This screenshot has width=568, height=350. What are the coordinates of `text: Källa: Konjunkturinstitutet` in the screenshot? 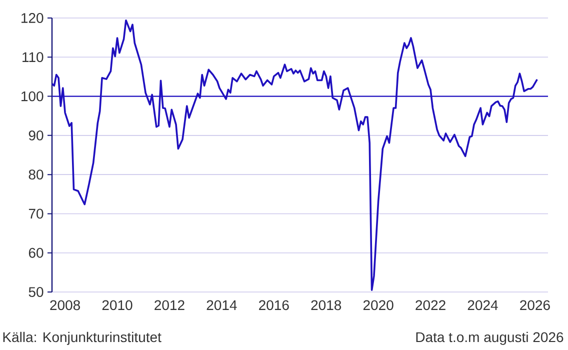 It's located at (82, 338).